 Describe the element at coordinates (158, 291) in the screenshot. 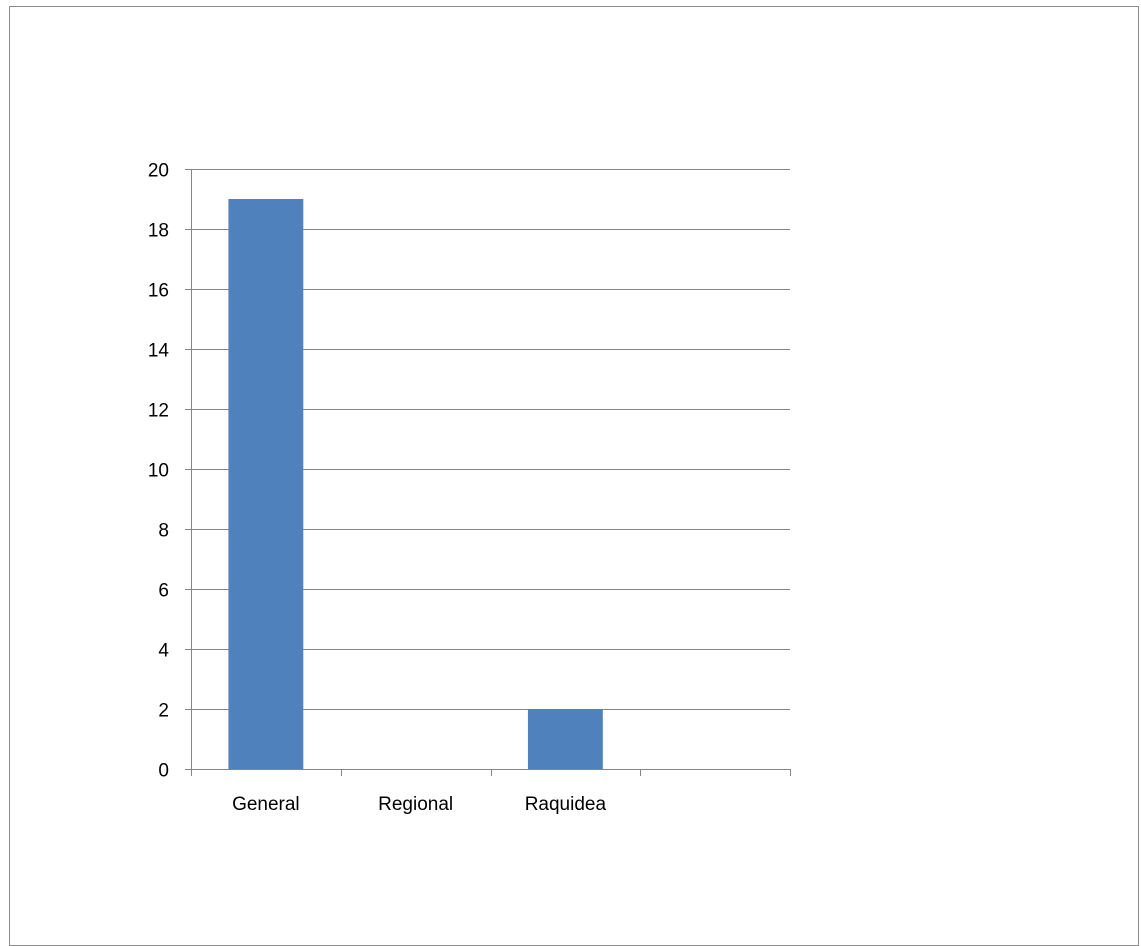

I see `y-tick-label: 16` at that location.